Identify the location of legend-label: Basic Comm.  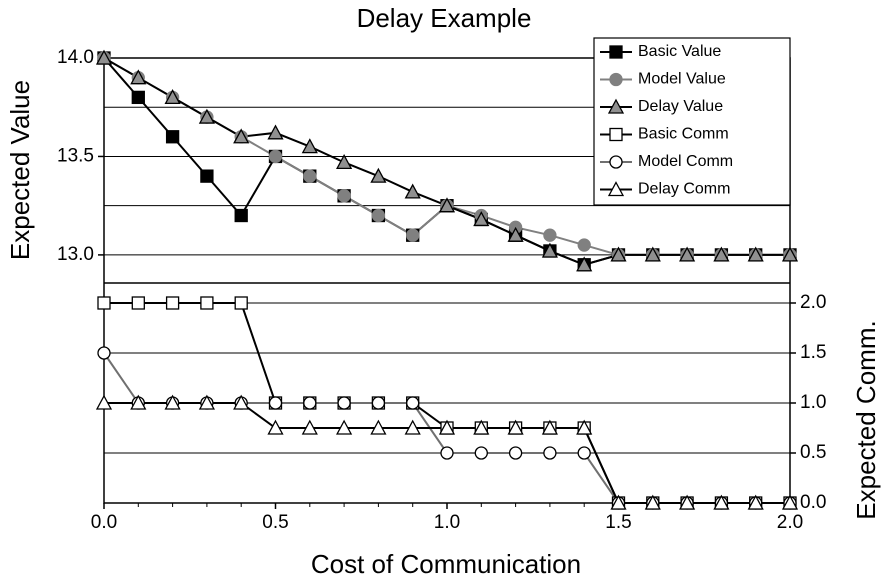
(683, 134).